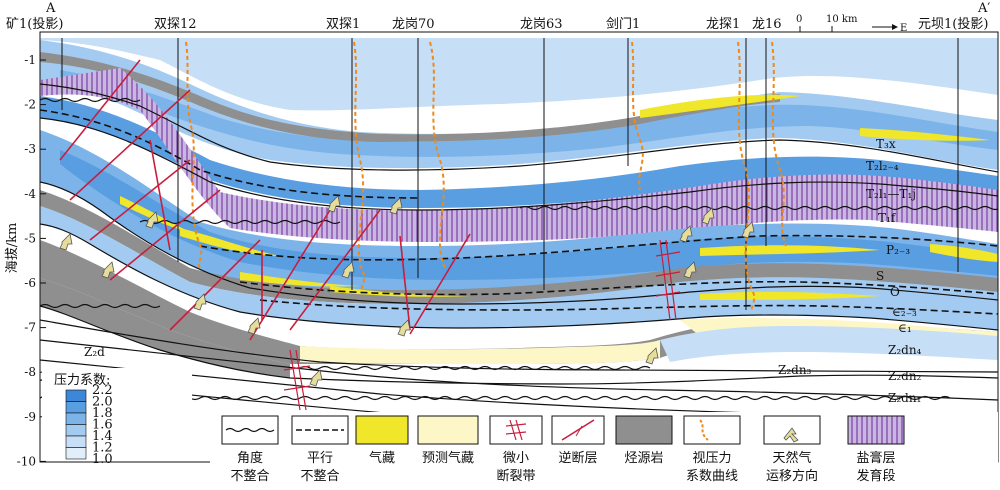 The image size is (1000, 490). What do you see at coordinates (30, 328) in the screenshot?
I see `y-tick-label: -7` at bounding box center [30, 328].